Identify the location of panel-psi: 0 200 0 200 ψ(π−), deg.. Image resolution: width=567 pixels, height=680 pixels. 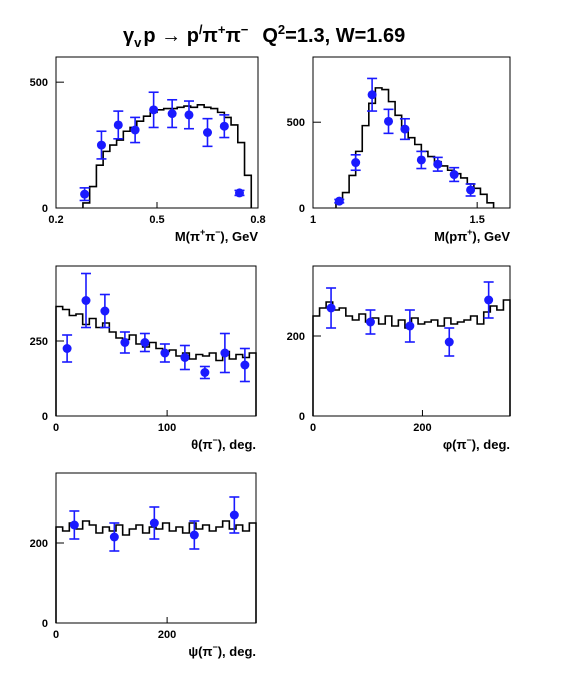
(143, 565).